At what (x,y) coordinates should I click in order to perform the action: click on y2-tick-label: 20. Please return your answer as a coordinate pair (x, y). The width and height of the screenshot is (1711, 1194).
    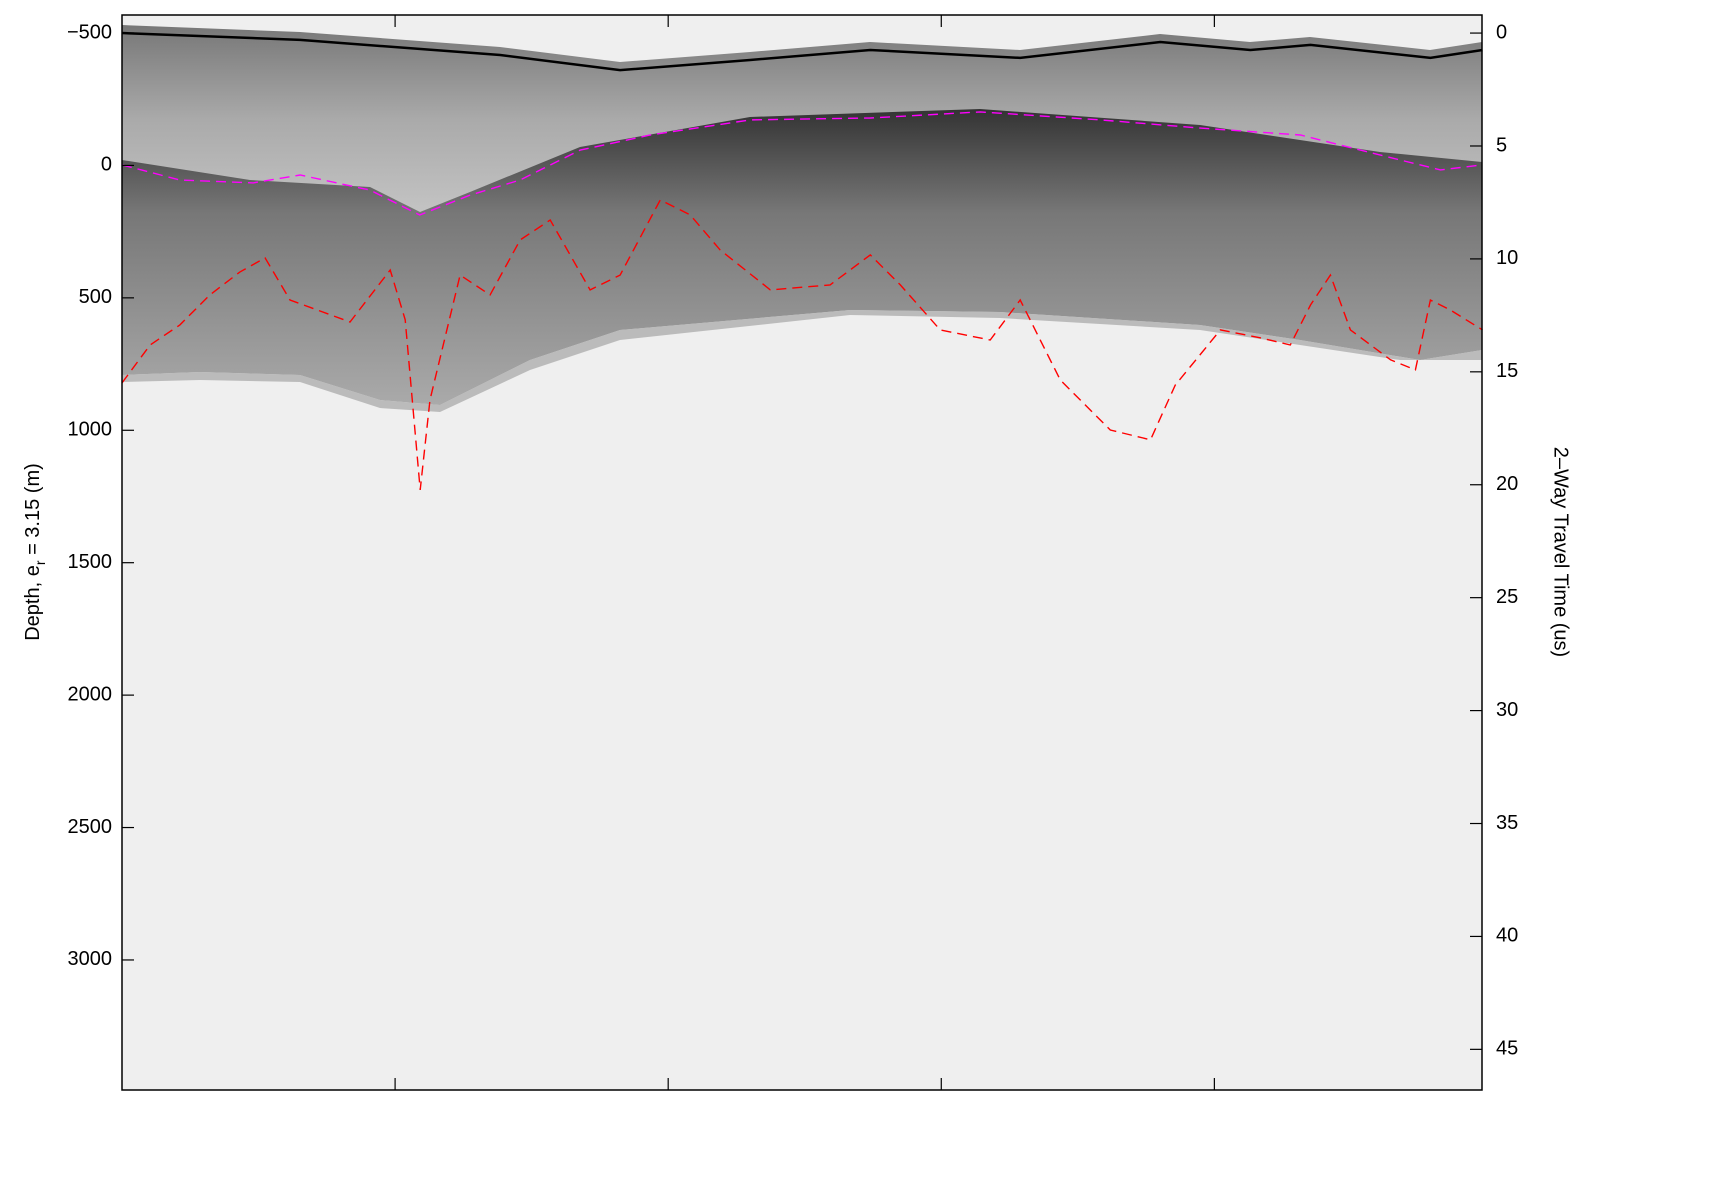
    Looking at the image, I should click on (1507, 484).